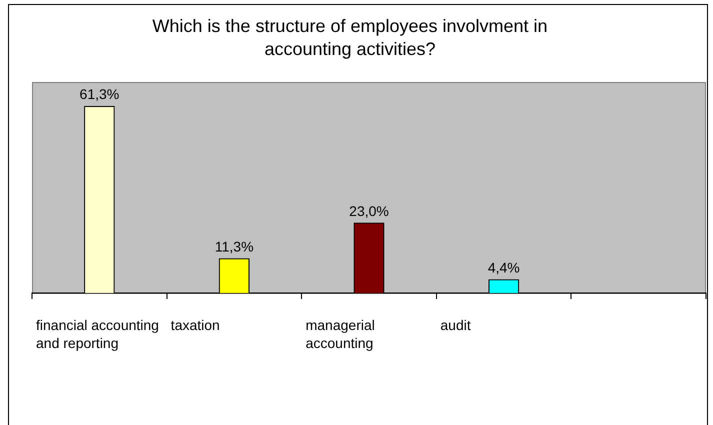  What do you see at coordinates (340, 333) in the screenshot?
I see `x-tick-label: managerial accounting` at bounding box center [340, 333].